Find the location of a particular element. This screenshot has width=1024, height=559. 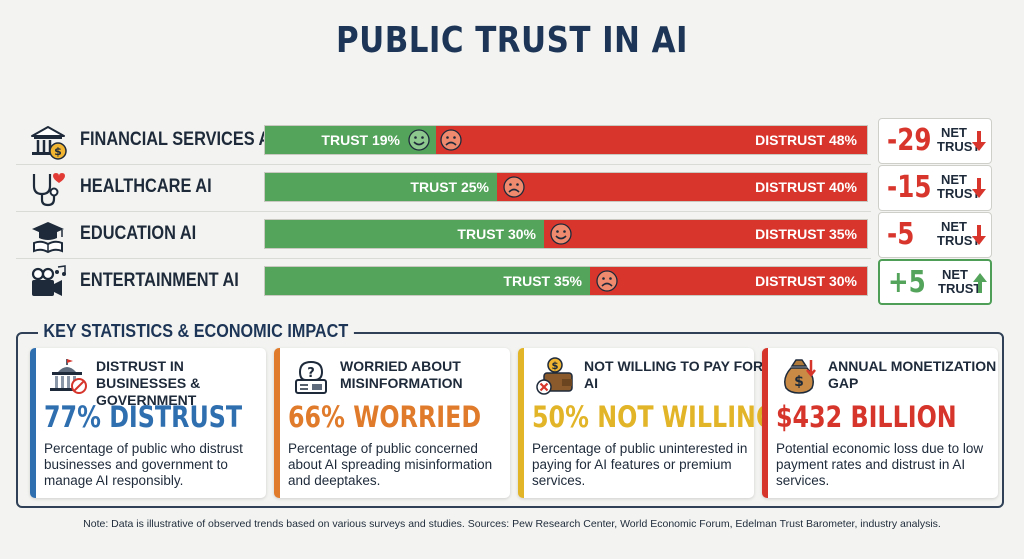

page-title: PUBLIC TRUST IN AI is located at coordinates (512, 40).